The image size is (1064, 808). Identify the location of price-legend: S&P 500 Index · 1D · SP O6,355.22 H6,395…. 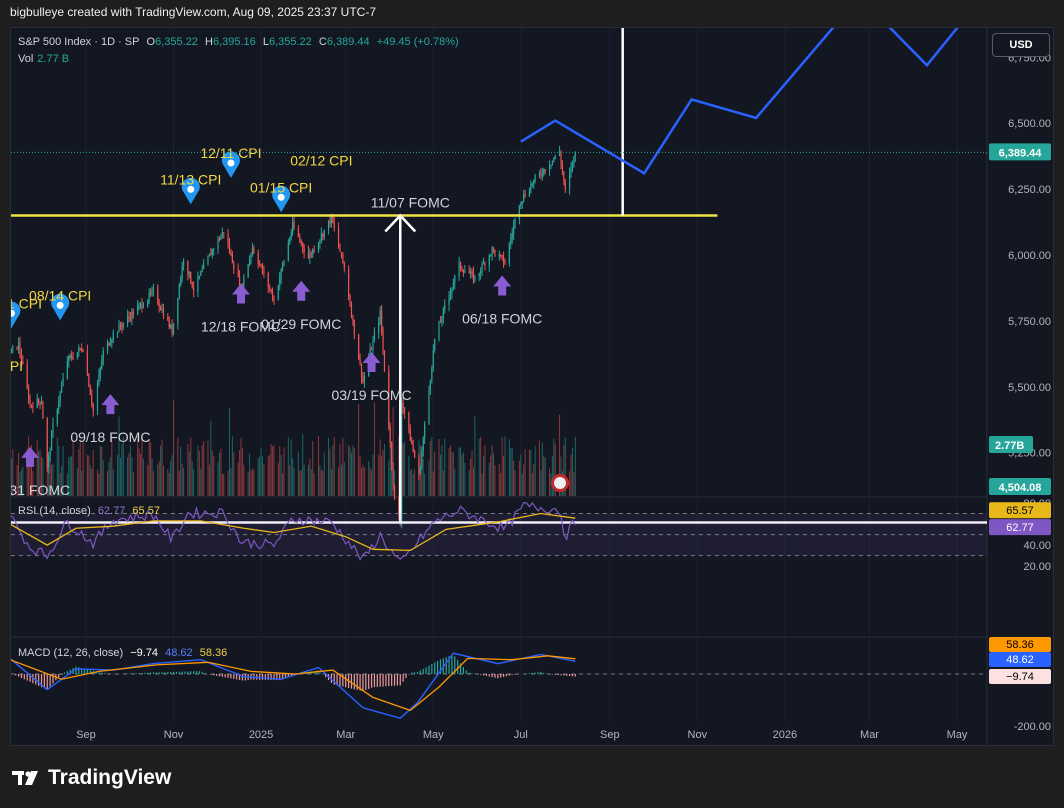
(240, 42).